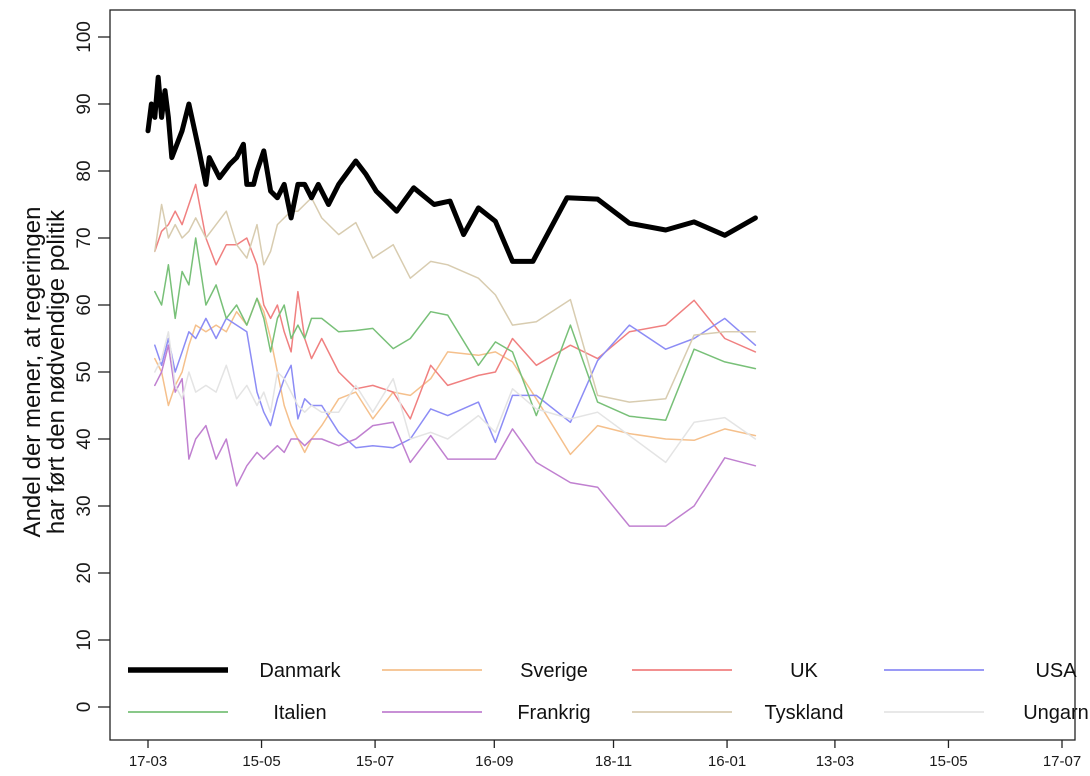 The height and width of the screenshot is (776, 1090). What do you see at coordinates (1056, 671) in the screenshot?
I see `legend-label: USA` at bounding box center [1056, 671].